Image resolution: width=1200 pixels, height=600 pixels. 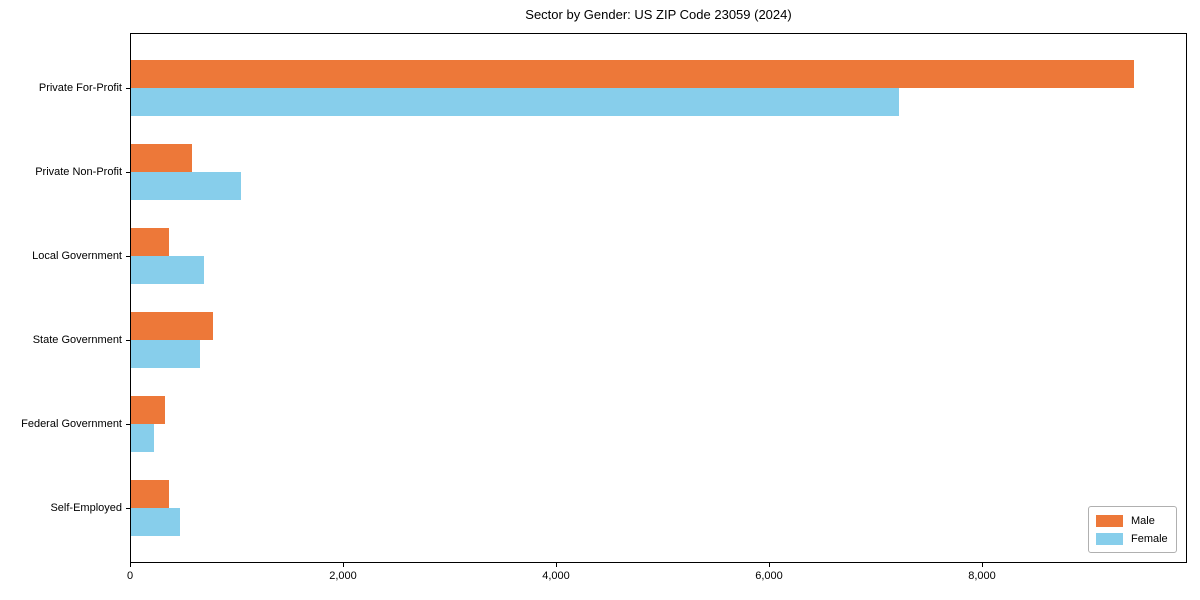 I want to click on bar-male-self-employed, so click(x=150, y=494).